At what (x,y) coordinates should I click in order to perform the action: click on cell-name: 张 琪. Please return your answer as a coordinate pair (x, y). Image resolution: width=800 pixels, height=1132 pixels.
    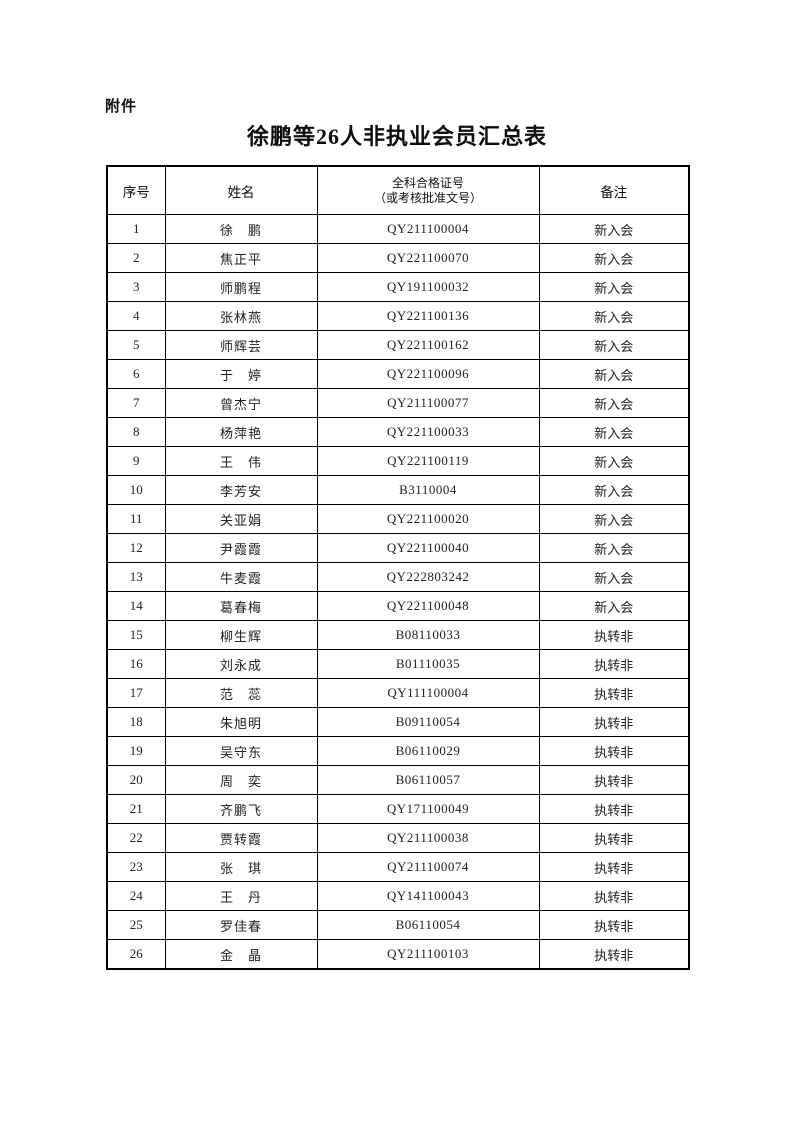
    Looking at the image, I should click on (241, 867).